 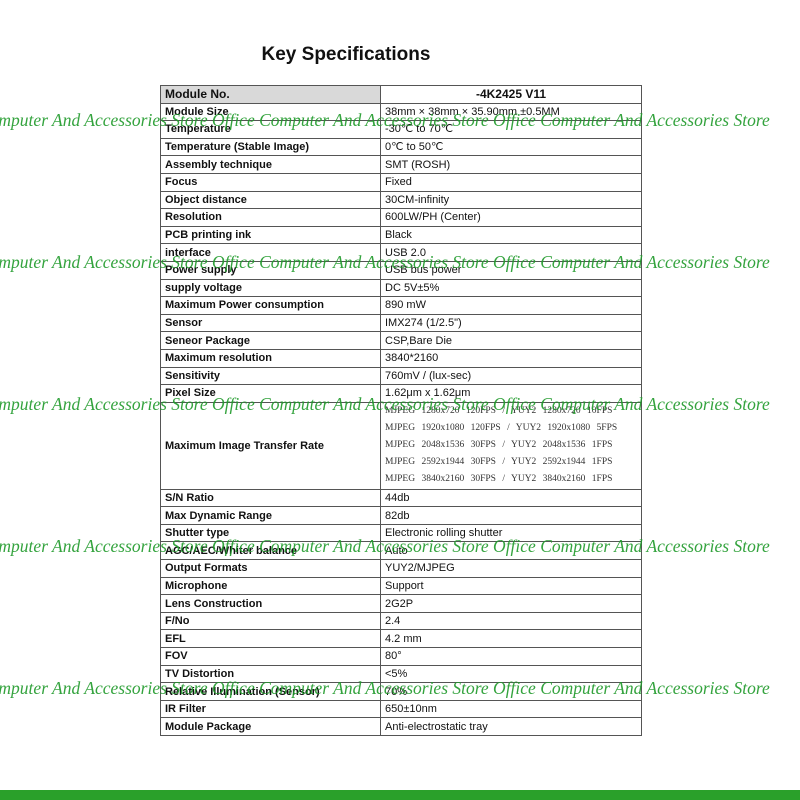 What do you see at coordinates (511, 498) in the screenshot?
I see `spec-value: 44db` at bounding box center [511, 498].